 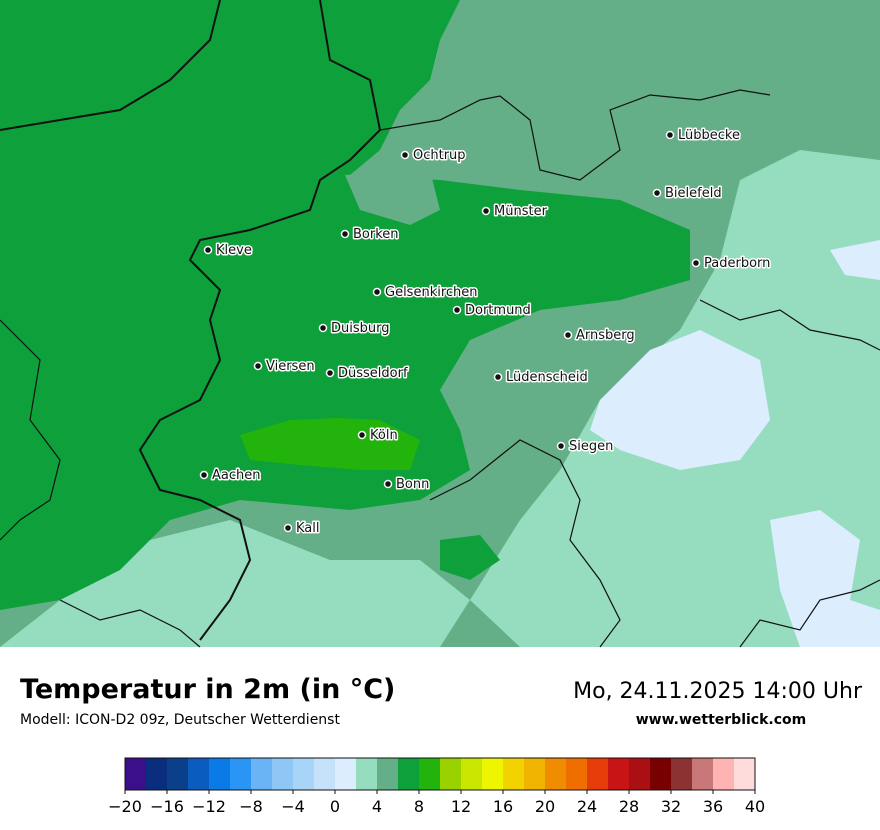 What do you see at coordinates (293, 806) in the screenshot?
I see `colorbar-tick-label: −4` at bounding box center [293, 806].